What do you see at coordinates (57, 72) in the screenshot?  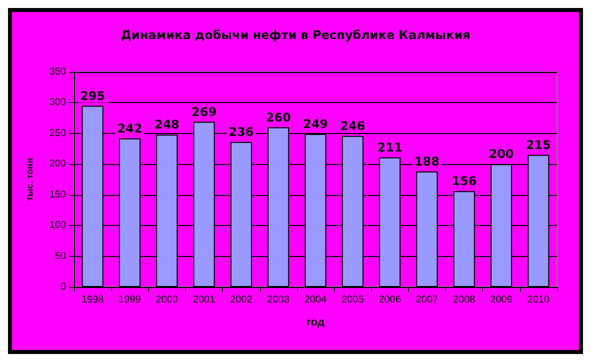 I see `y-tick-label: 350` at bounding box center [57, 72].